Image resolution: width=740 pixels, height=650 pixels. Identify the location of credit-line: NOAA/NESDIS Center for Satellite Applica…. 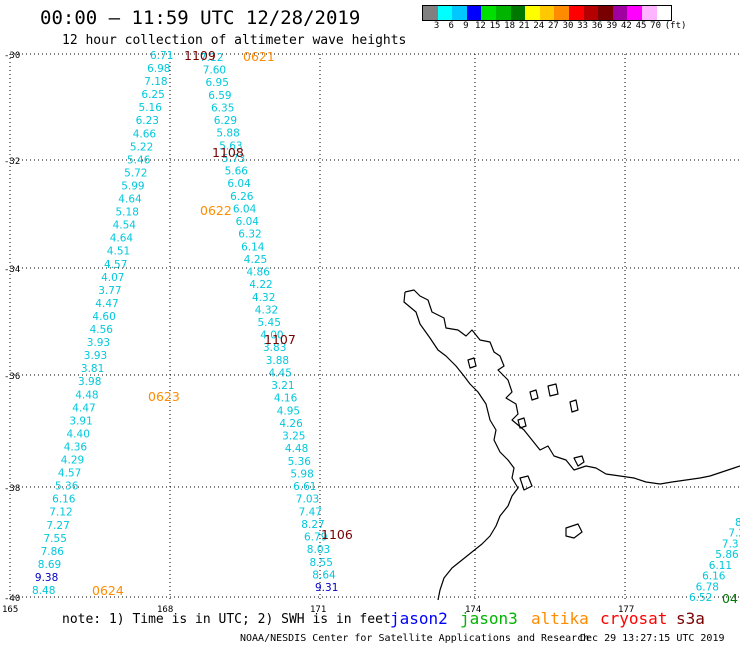
(415, 638).